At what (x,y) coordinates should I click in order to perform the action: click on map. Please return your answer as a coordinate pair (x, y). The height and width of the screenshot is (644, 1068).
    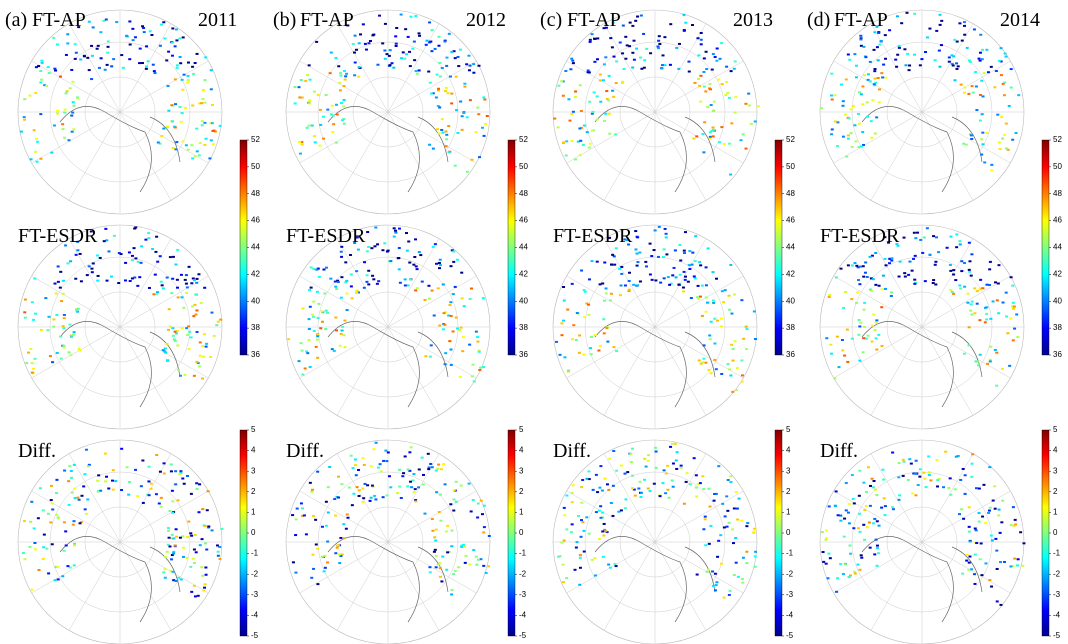
    Looking at the image, I should click on (388, 541).